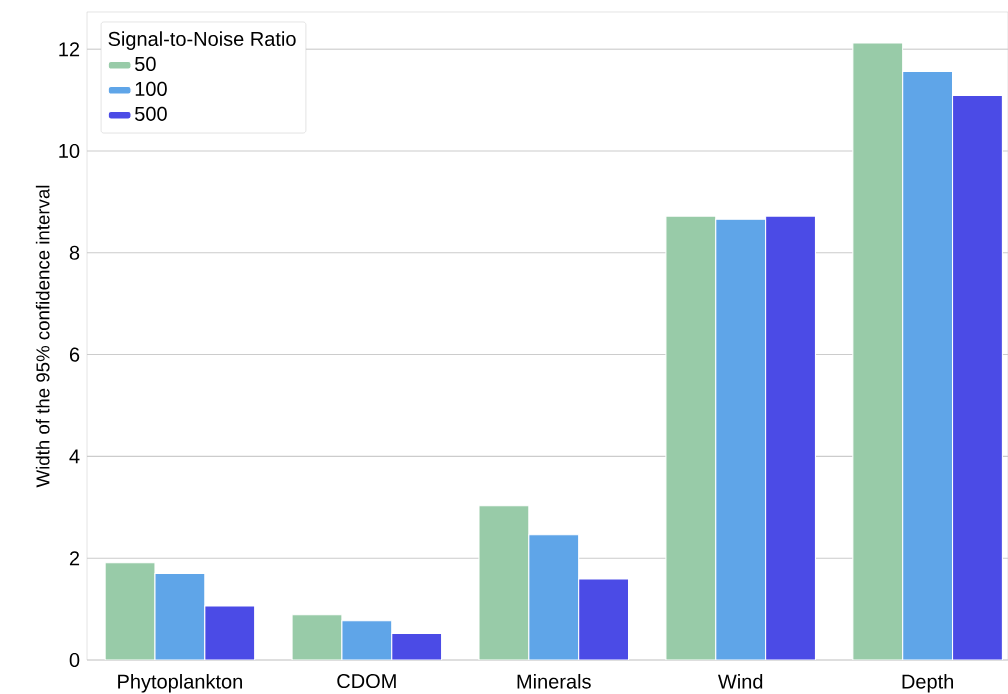 Image resolution: width=1008 pixels, height=694 pixels. I want to click on y-tick-label: 12, so click(69, 49).